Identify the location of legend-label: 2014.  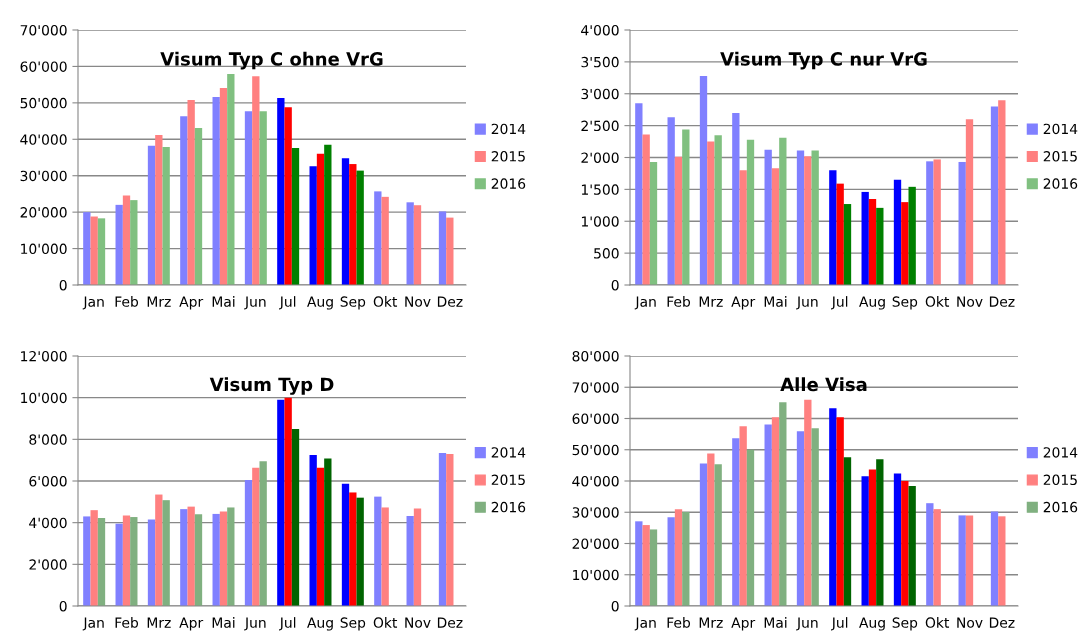
(508, 452).